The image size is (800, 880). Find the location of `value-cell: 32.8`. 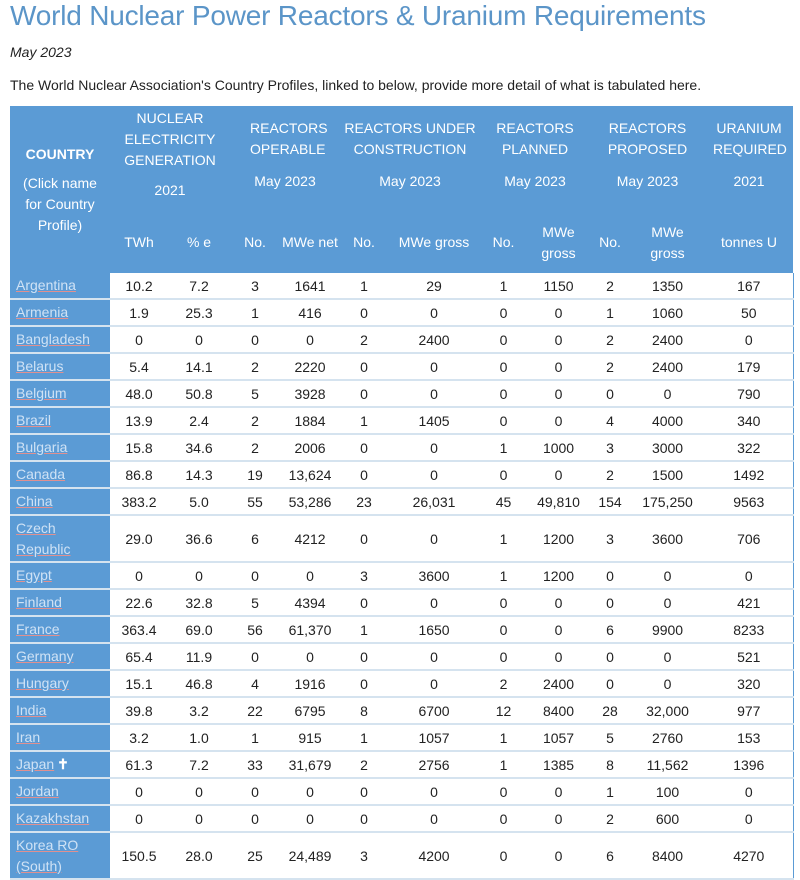

value-cell: 32.8 is located at coordinates (199, 603).